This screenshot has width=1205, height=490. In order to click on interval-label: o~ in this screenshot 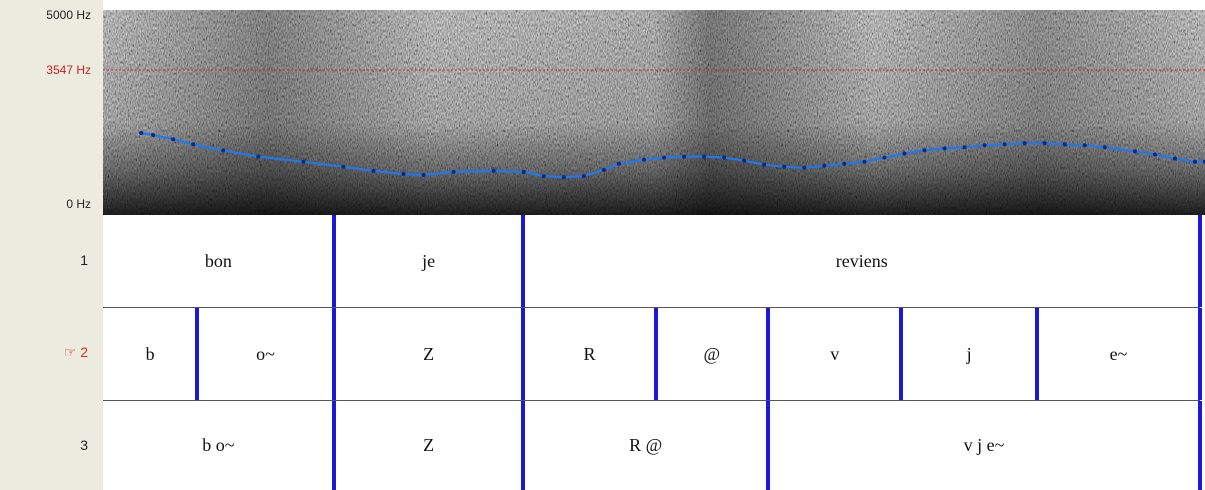, I will do `click(265, 353)`.